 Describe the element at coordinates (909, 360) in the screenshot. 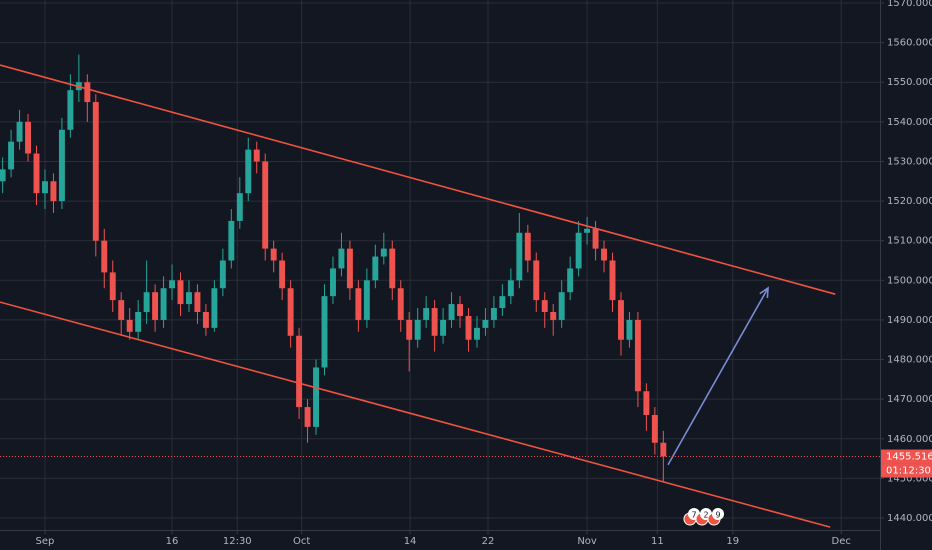

I see `y-tick-label: 1480.000` at that location.